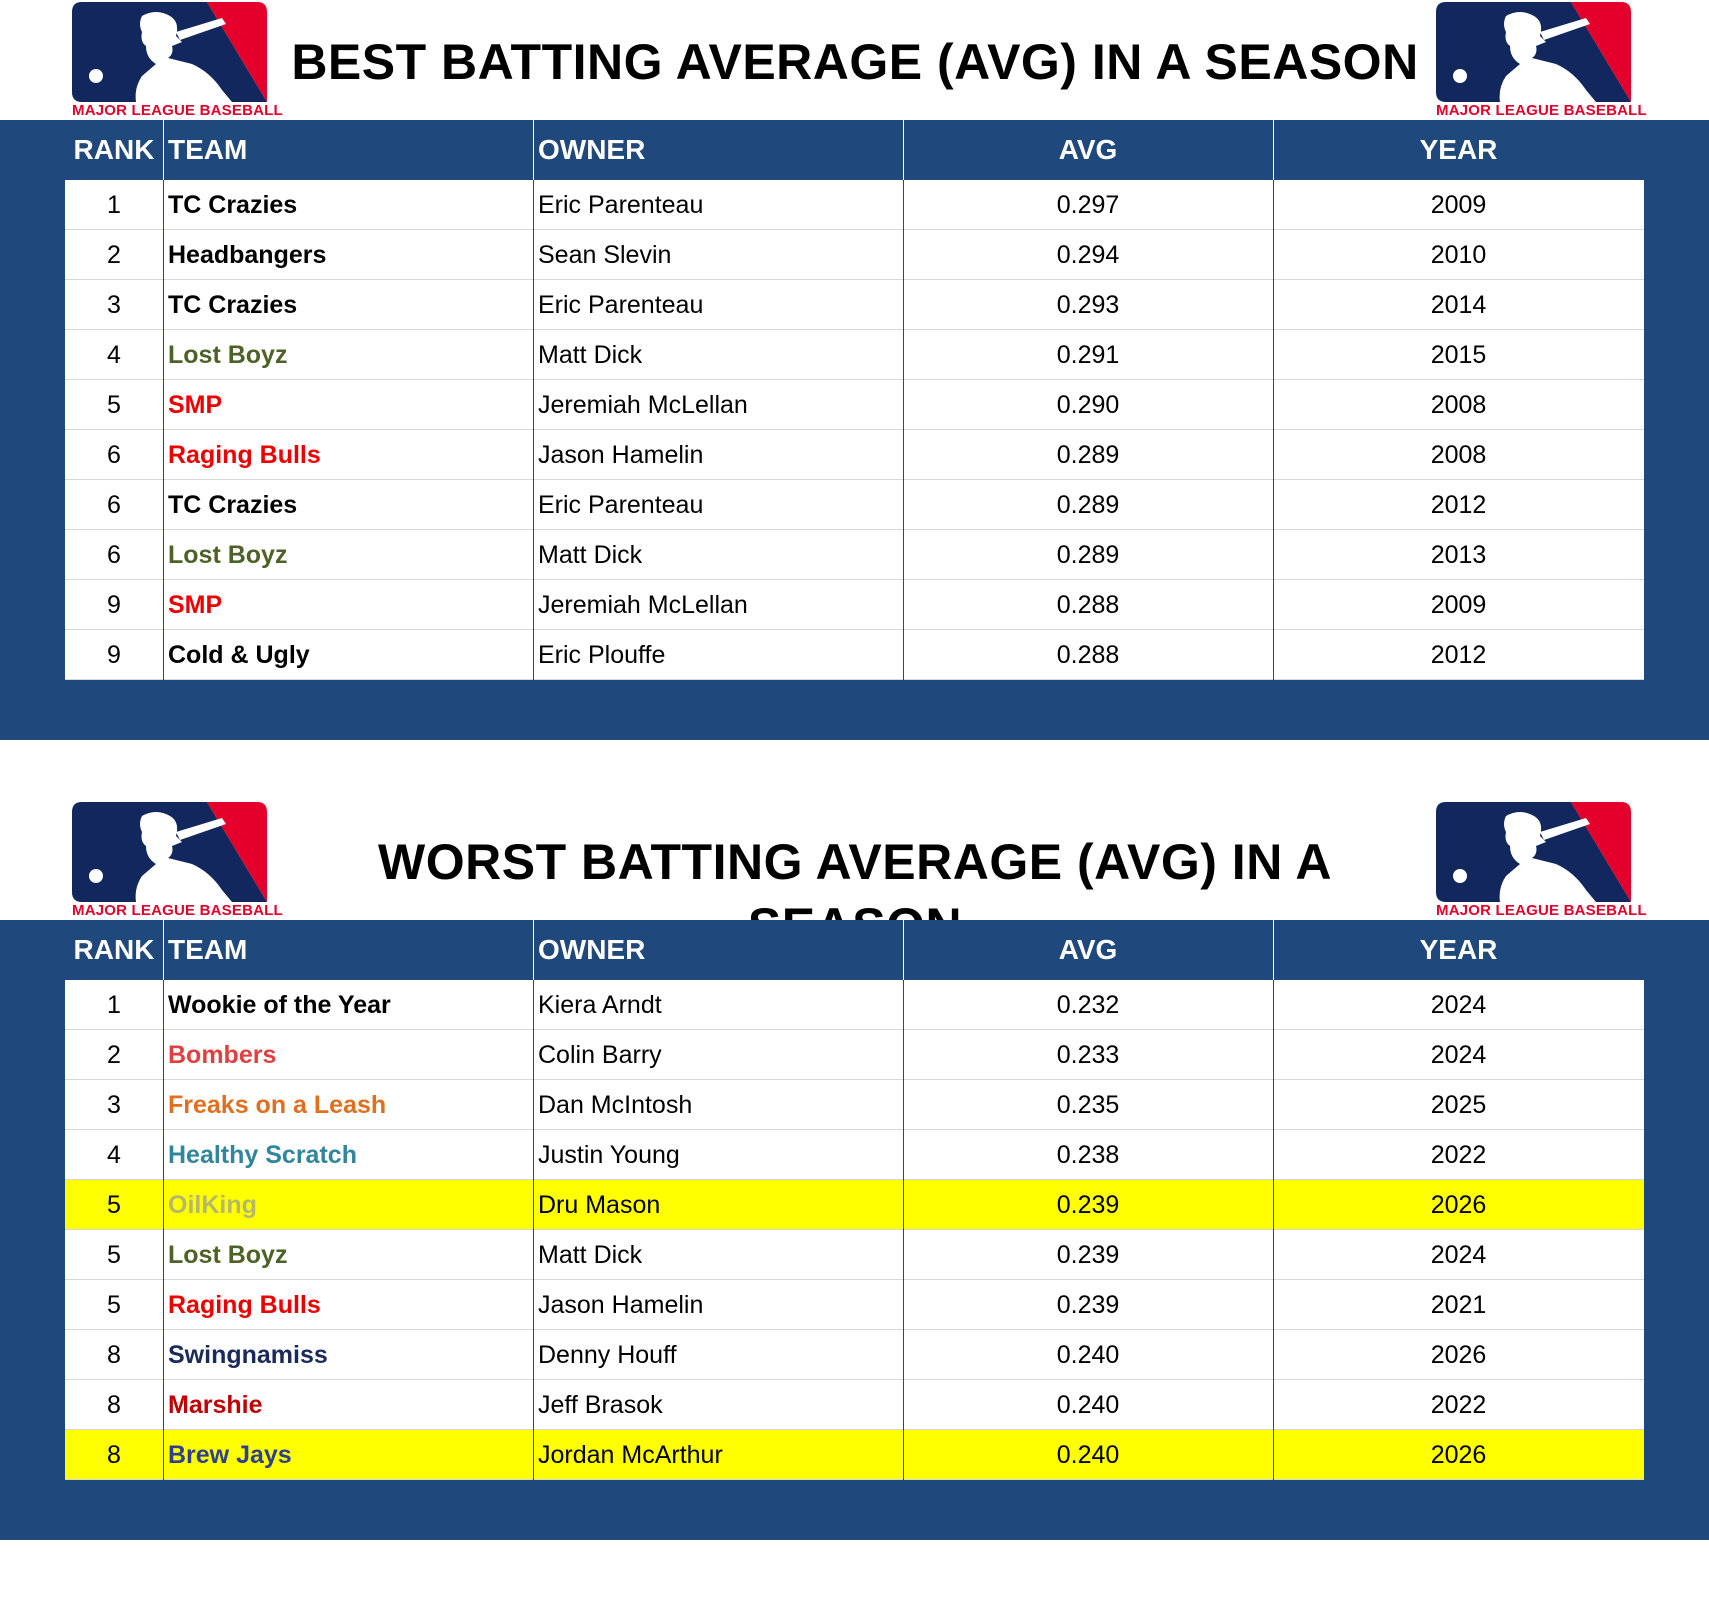  Describe the element at coordinates (1088, 1155) in the screenshot. I see `avg-cell: 0.238` at that location.